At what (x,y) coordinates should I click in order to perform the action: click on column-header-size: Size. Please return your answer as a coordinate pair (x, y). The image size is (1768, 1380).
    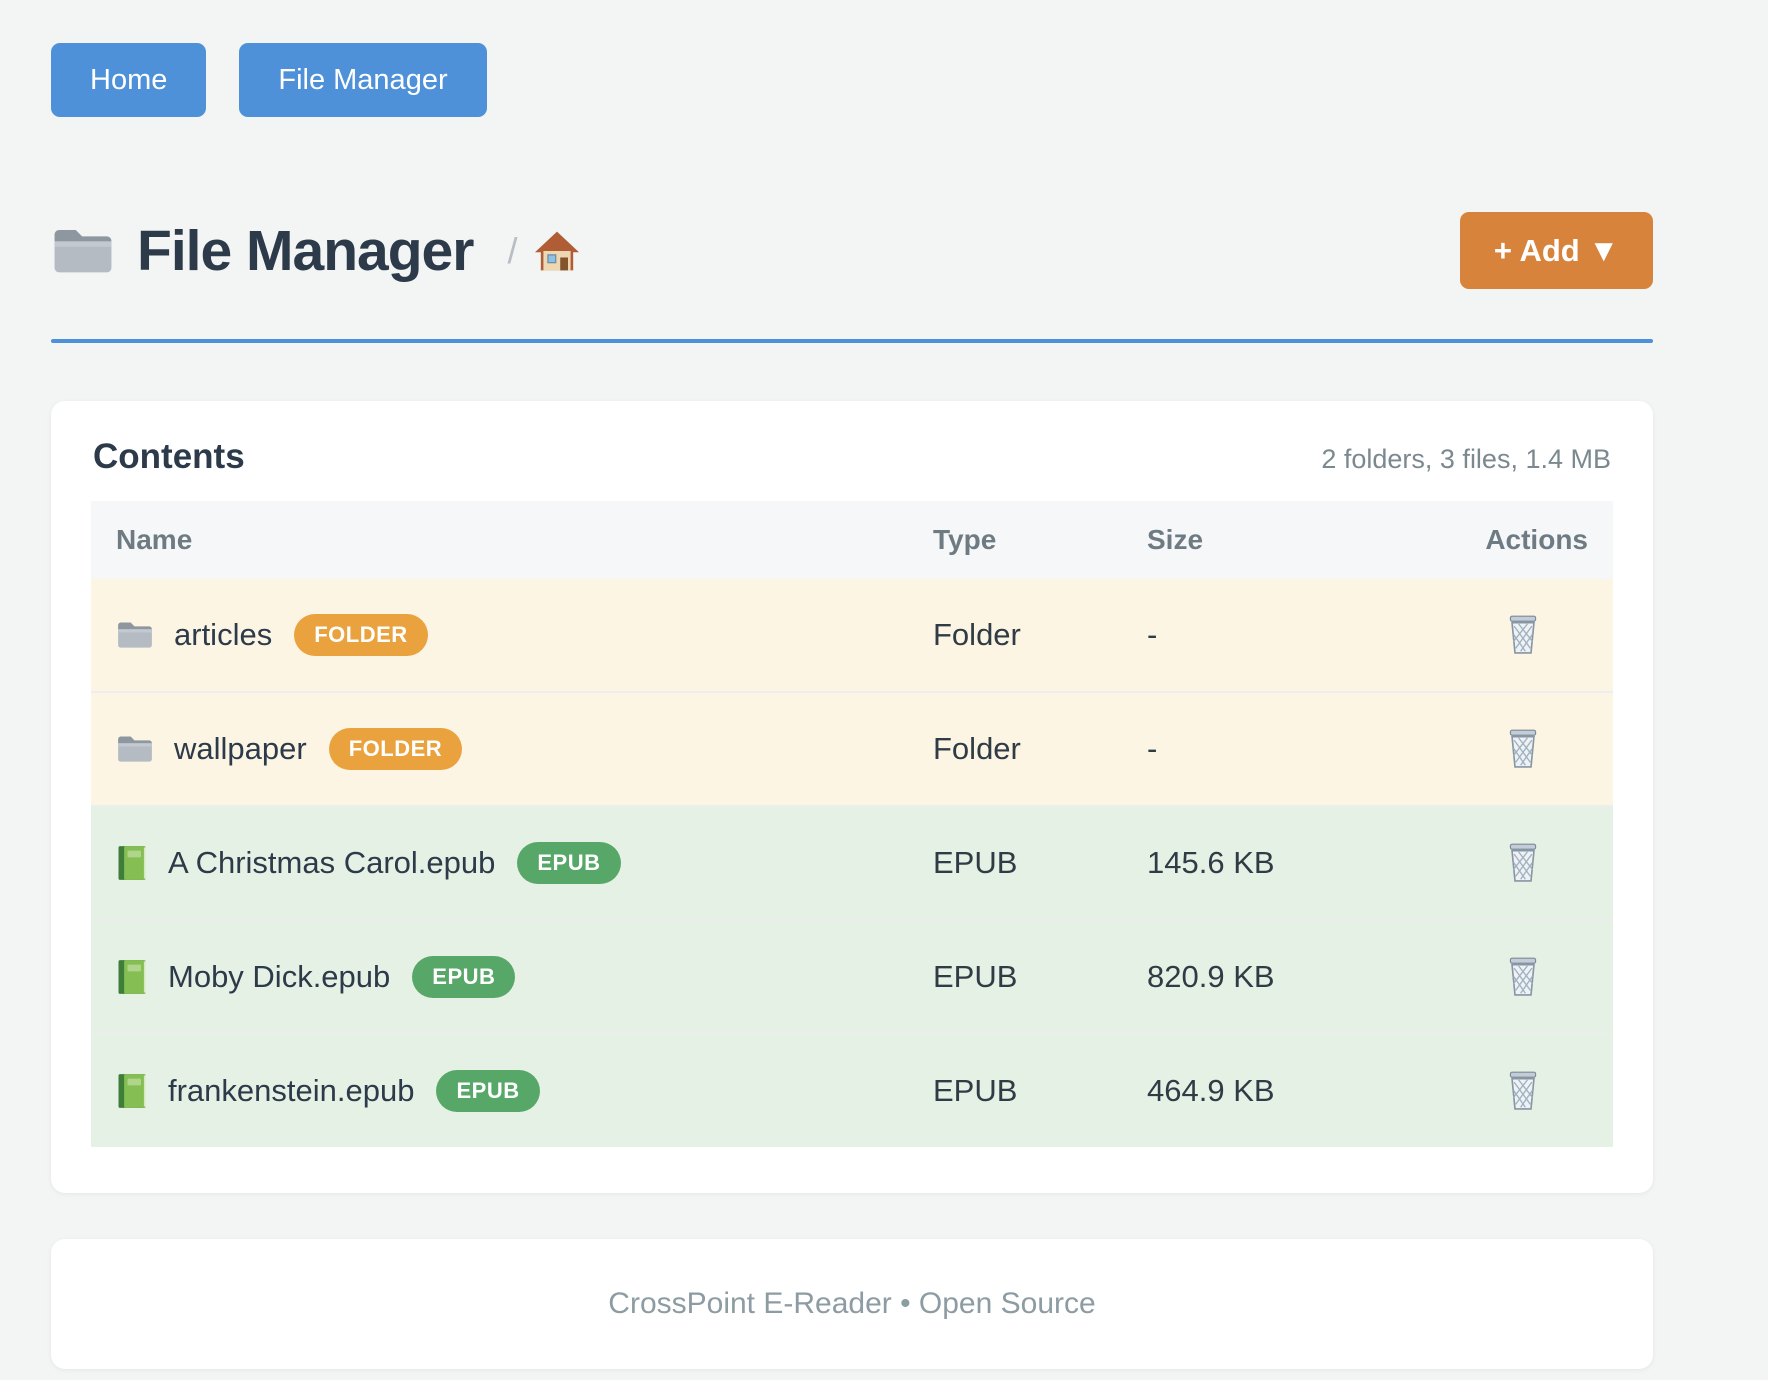
    Looking at the image, I should click on (1175, 539).